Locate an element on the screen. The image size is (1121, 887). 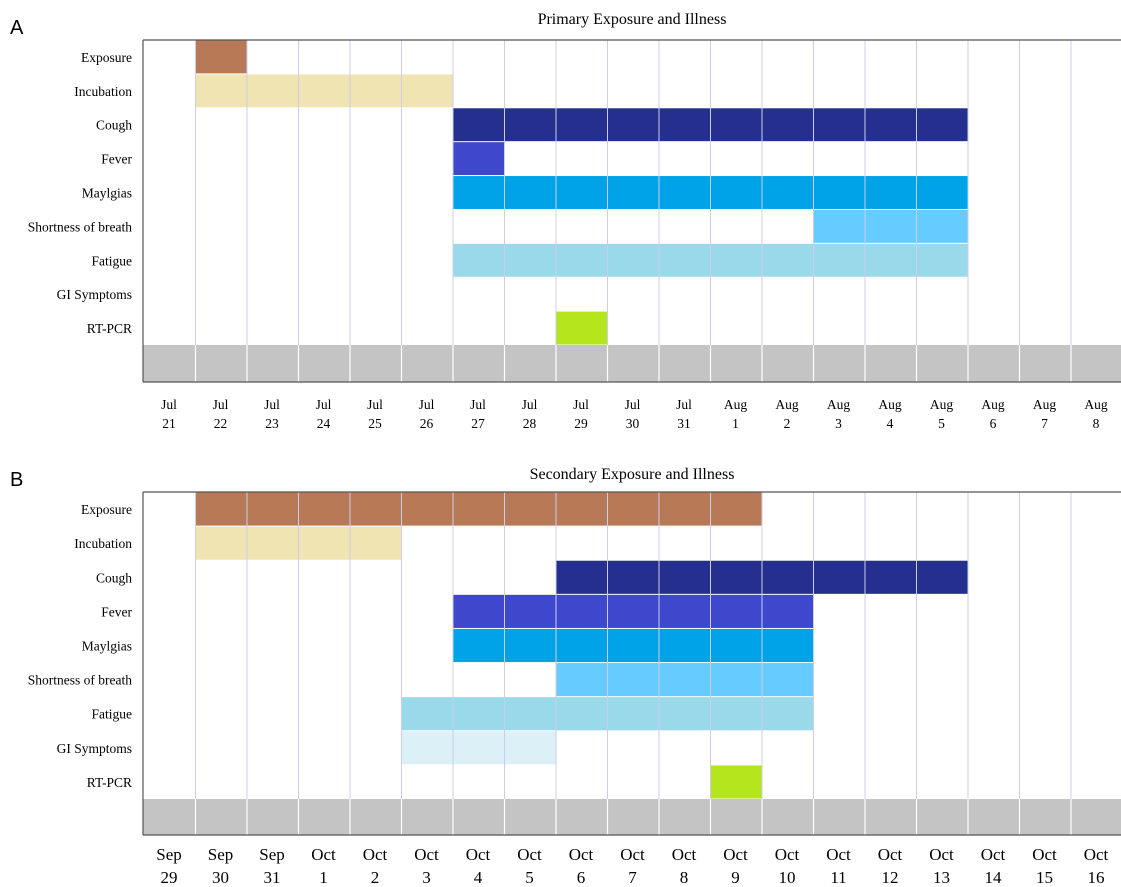
row-label-shortness-of-breath: Shortness of breath is located at coordinates (80, 226).